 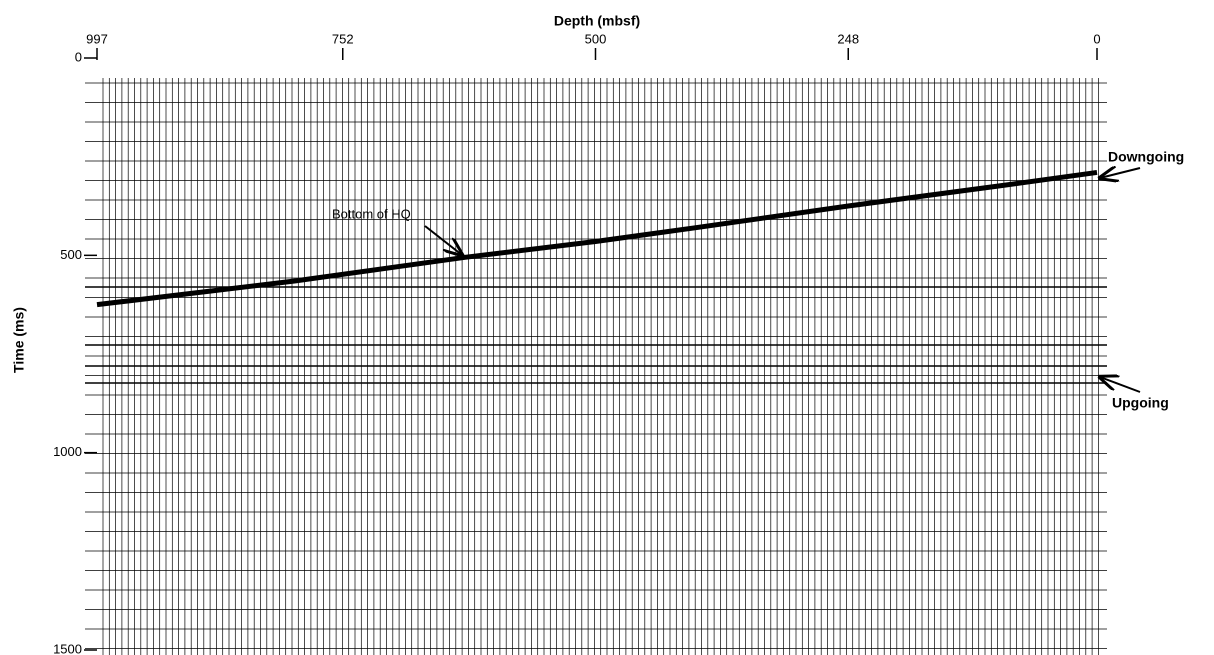 I want to click on x-tick-label: 500, so click(x=596, y=38).